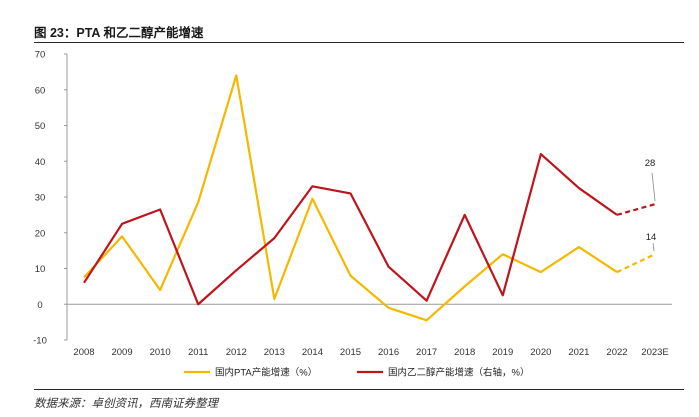 The image size is (699, 417). I want to click on x-tick-label: 2009, so click(121, 352).